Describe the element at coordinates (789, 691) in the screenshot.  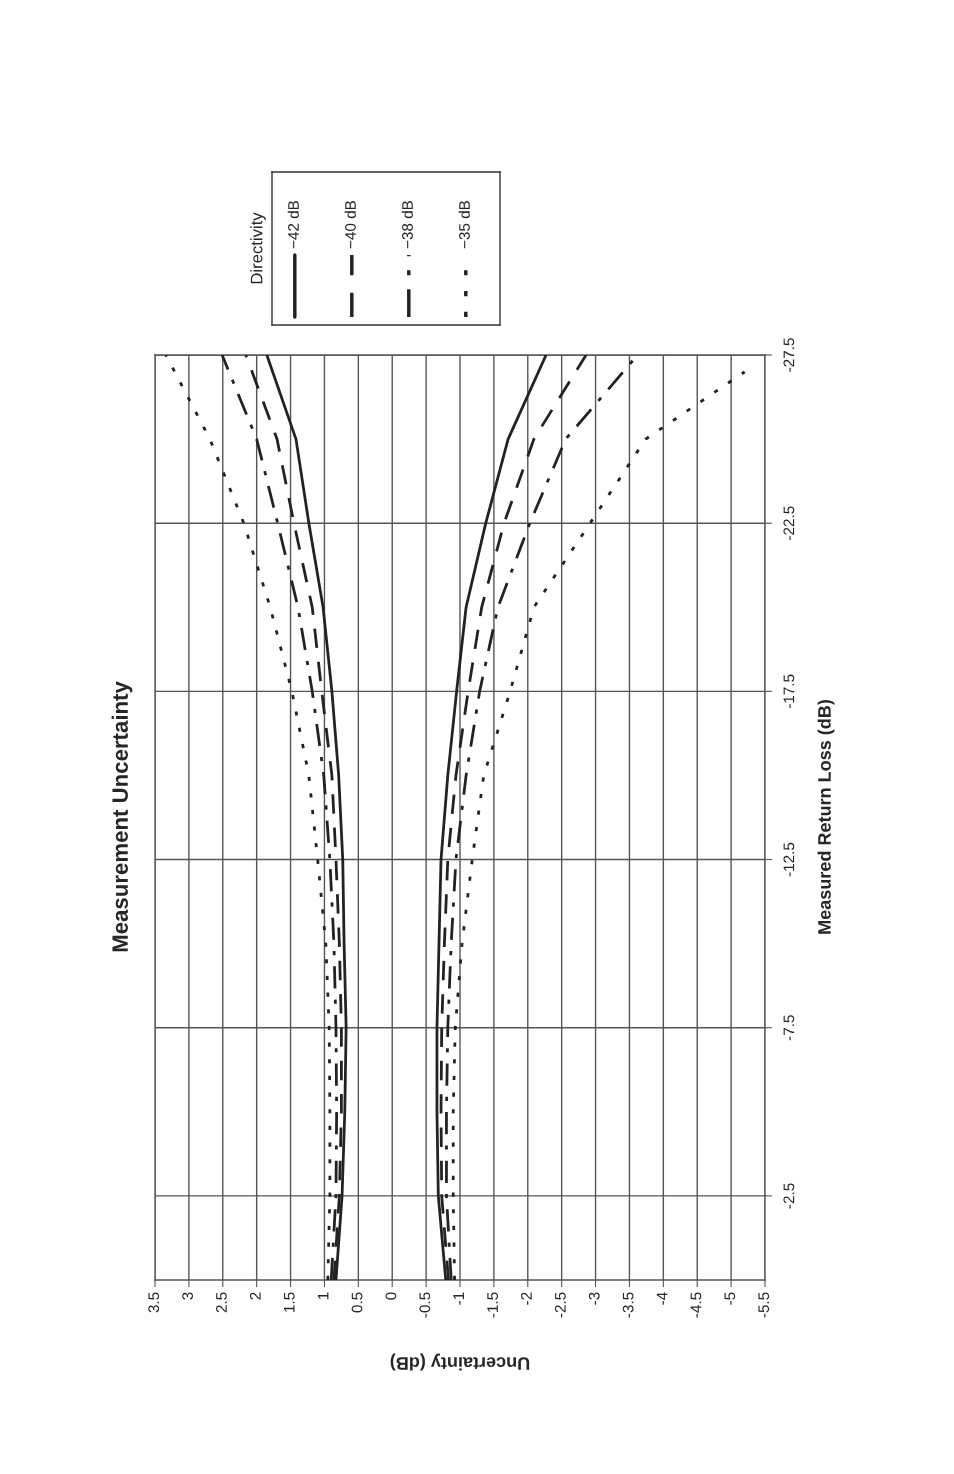
I see `y-tick-label: -17.5` at that location.